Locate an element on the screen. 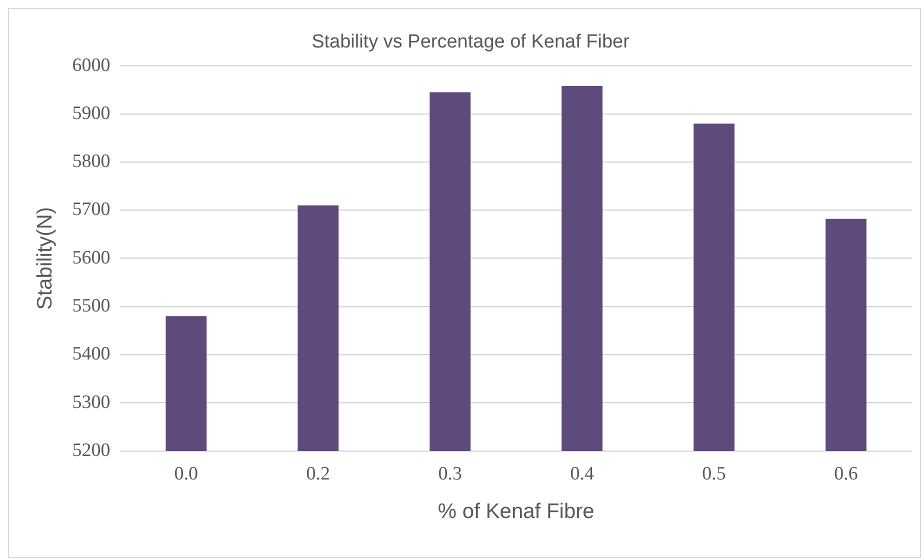 The image size is (923, 560). x-tick-label: 0.2 is located at coordinates (318, 473).